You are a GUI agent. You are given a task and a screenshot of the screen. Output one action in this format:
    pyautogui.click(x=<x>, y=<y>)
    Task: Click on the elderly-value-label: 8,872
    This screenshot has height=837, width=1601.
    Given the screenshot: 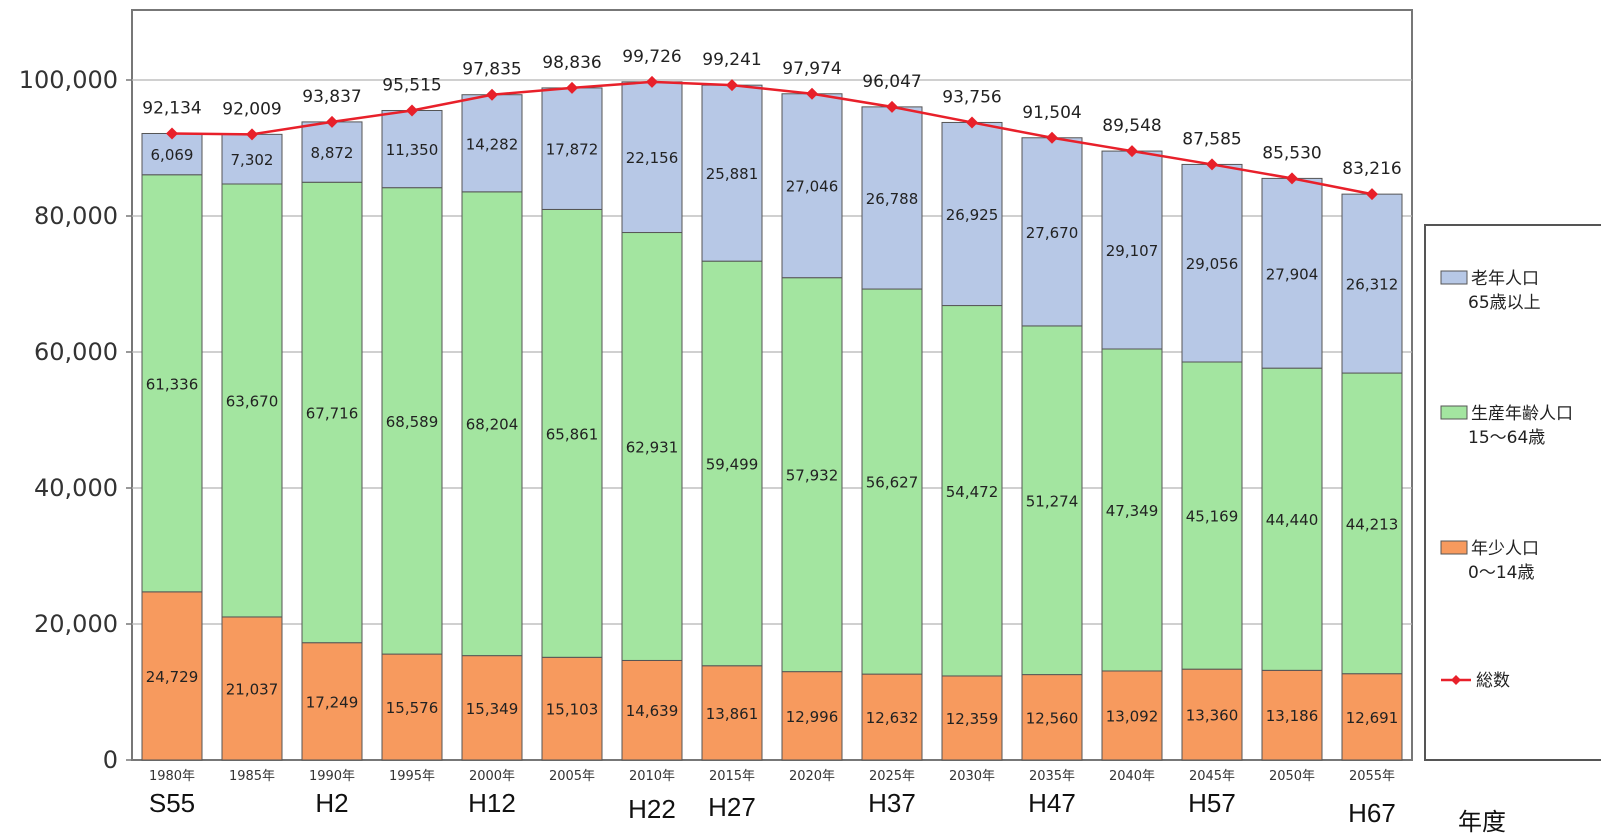 What is the action you would take?
    pyautogui.click(x=332, y=153)
    